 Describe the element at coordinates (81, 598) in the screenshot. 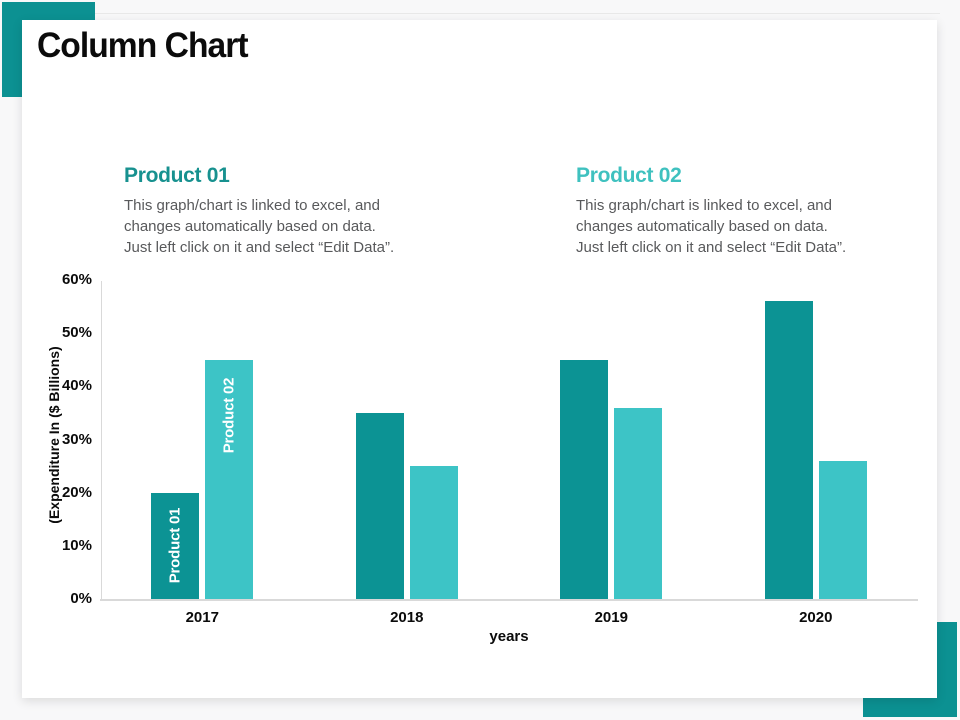

I see `y-tick-label: 0%` at that location.